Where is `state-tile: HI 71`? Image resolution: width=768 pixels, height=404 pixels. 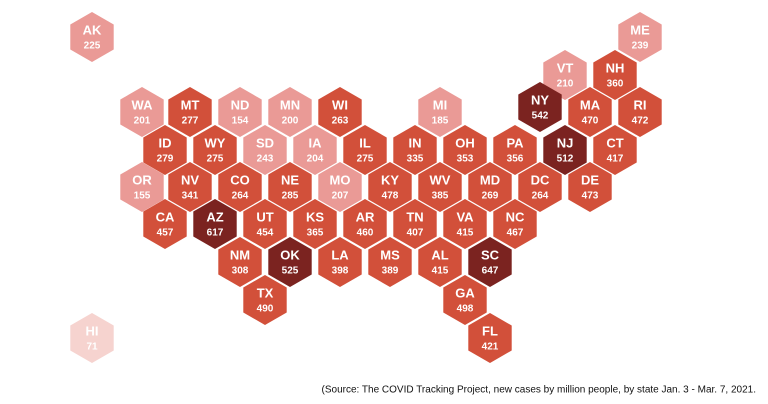
state-tile: HI 71 is located at coordinates (92, 338).